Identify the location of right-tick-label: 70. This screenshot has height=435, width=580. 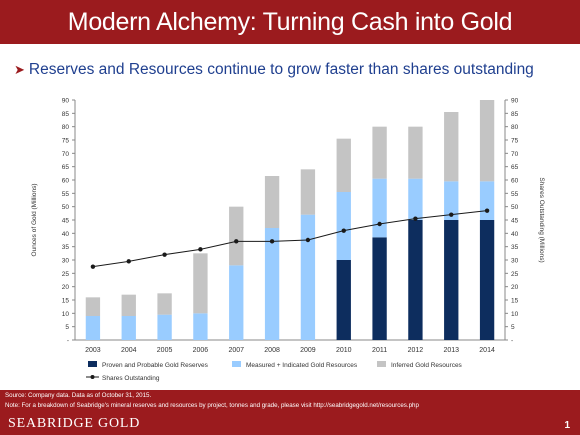
(515, 154).